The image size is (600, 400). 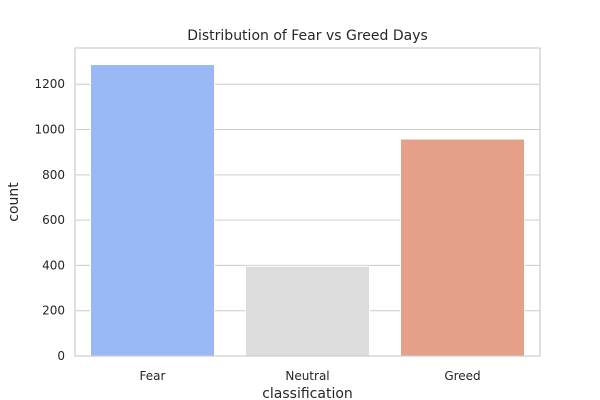 I want to click on y-tick-label: 1000, so click(x=49, y=130).